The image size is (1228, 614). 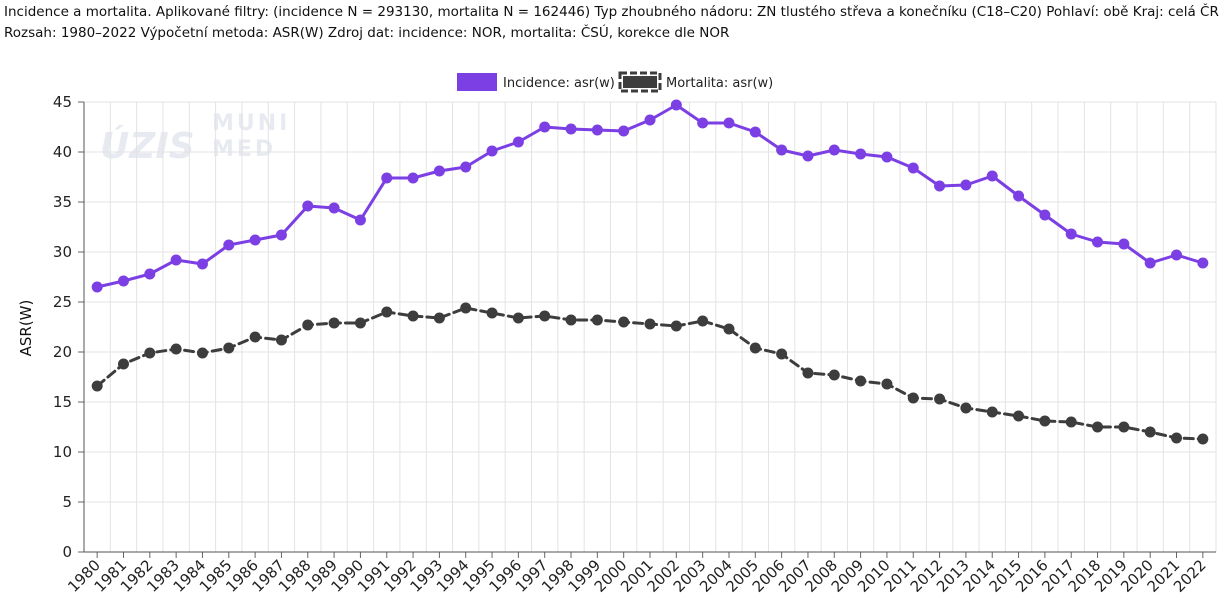 I want to click on y-tick-label: 35, so click(x=62, y=202).